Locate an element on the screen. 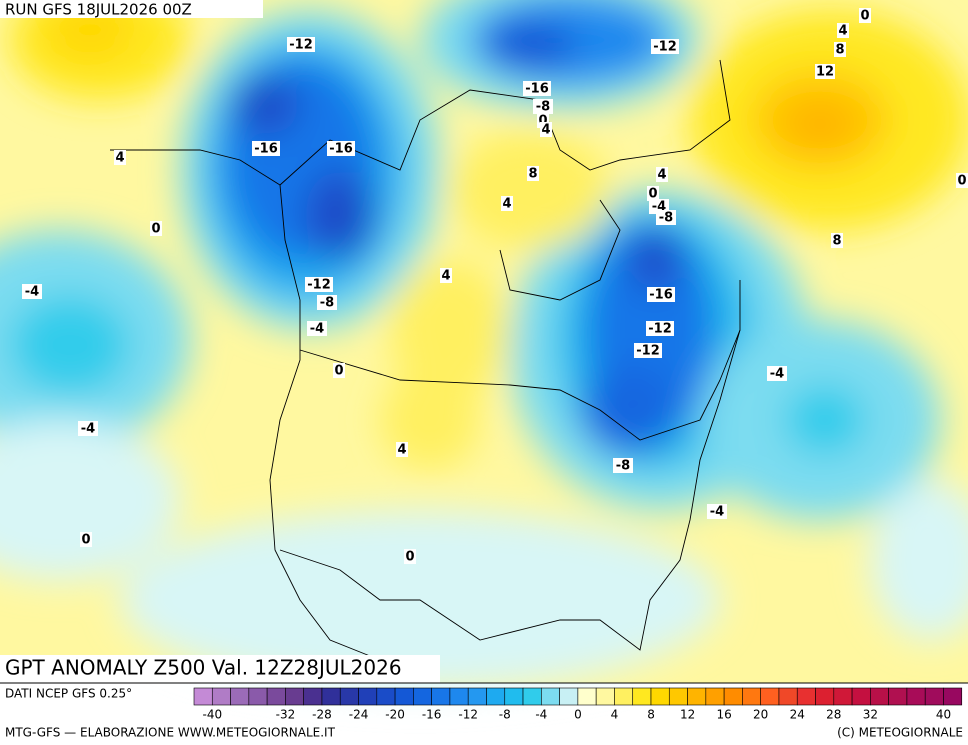  colorbar-tick-label: -32 is located at coordinates (286, 715).